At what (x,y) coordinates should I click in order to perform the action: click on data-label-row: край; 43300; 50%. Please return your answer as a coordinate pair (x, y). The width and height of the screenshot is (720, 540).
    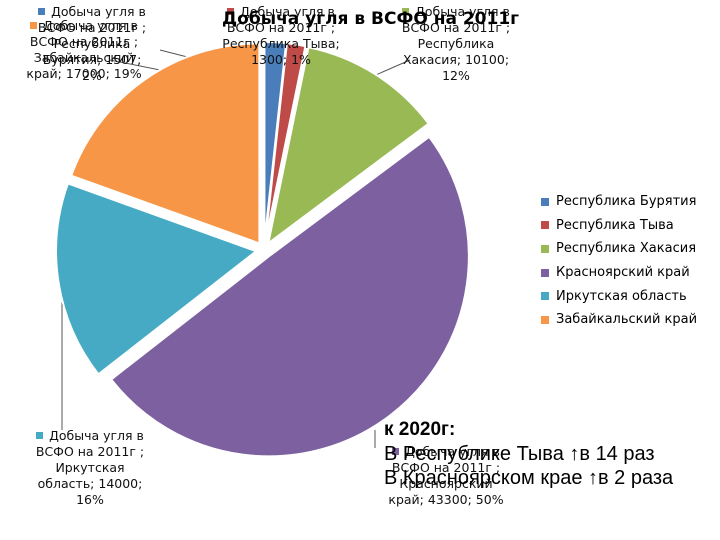
    Looking at the image, I should click on (446, 500).